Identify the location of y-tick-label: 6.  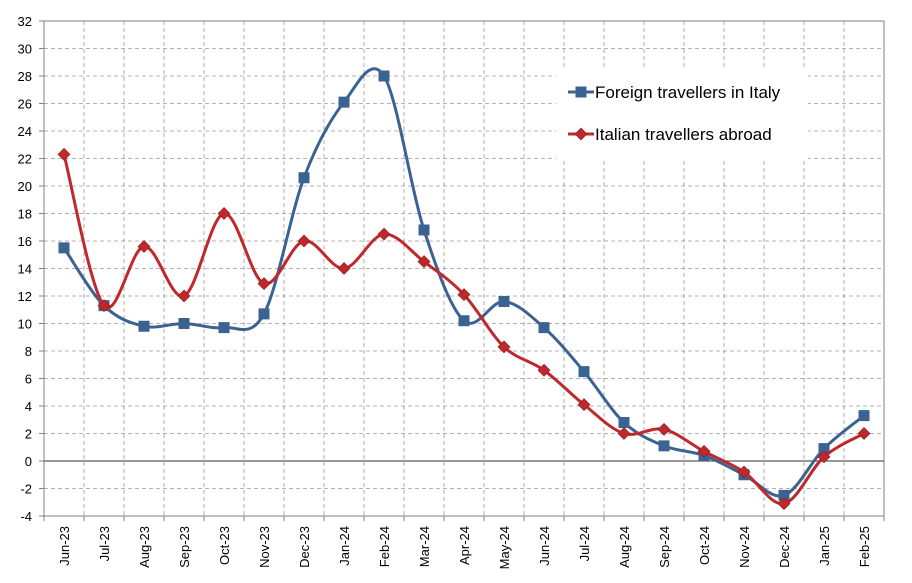
(28, 379).